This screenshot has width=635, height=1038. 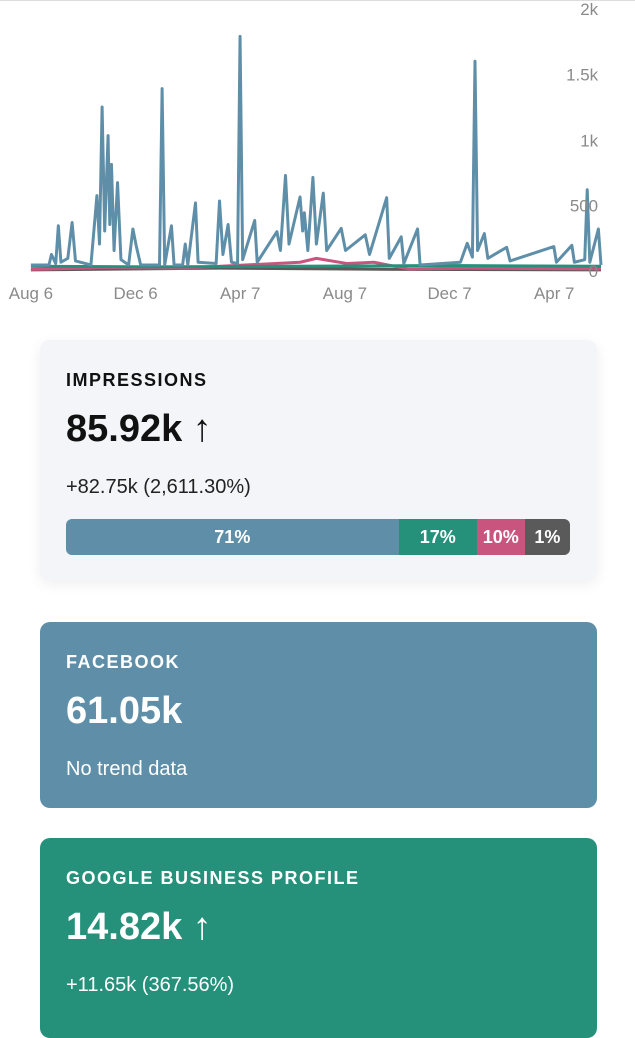 What do you see at coordinates (449, 293) in the screenshot?
I see `x-tick-label: Dec 7` at bounding box center [449, 293].